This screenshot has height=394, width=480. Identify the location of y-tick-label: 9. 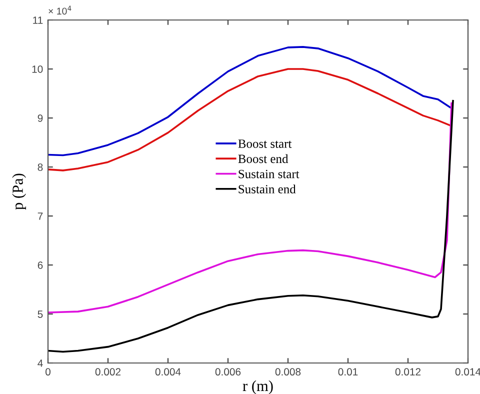
(40, 118).